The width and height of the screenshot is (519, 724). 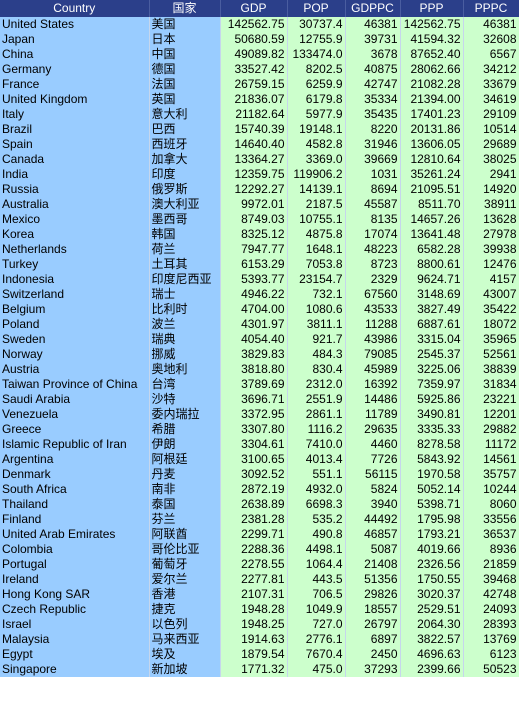 I want to click on cell-gdp: 4054.40, so click(x=254, y=339).